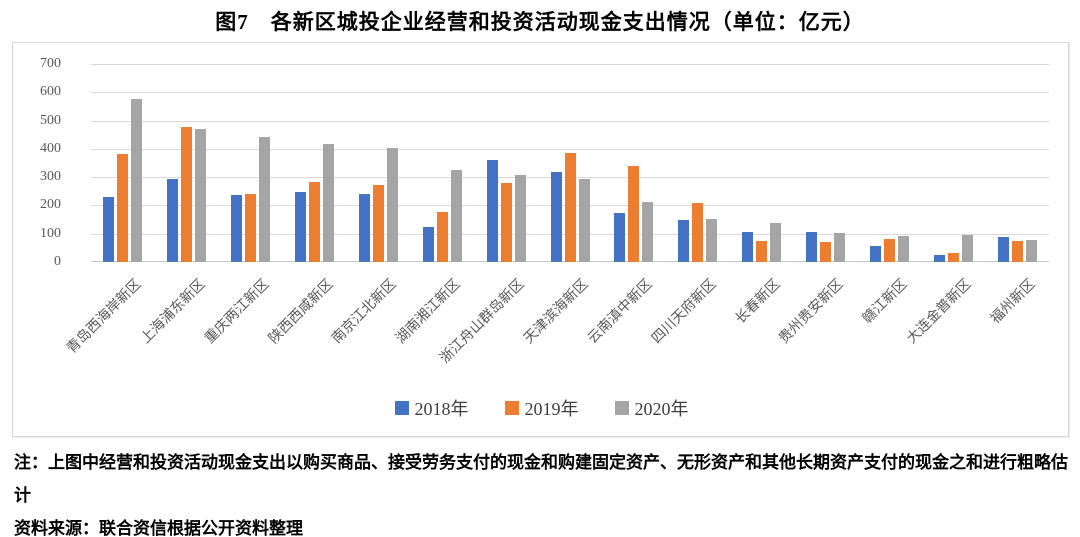 This screenshot has width=1080, height=537. I want to click on bar-2018年-云南滇中新区, so click(620, 237).